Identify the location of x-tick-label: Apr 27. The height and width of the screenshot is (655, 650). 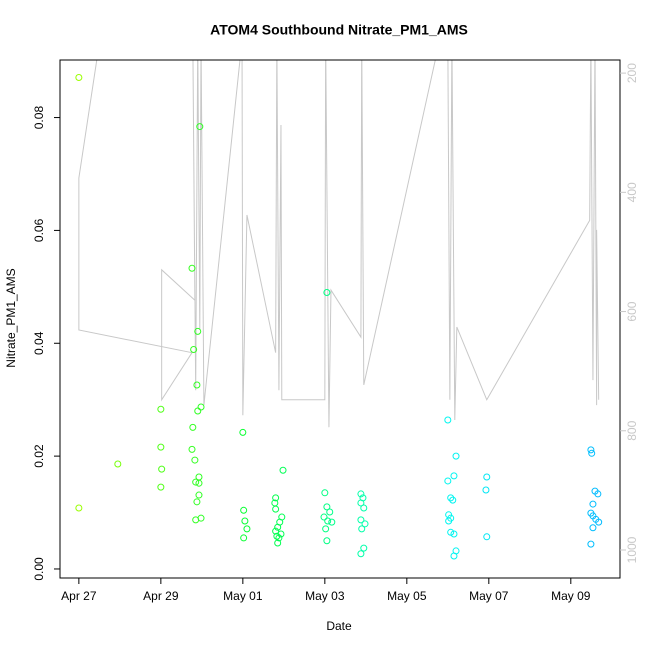
(79, 596).